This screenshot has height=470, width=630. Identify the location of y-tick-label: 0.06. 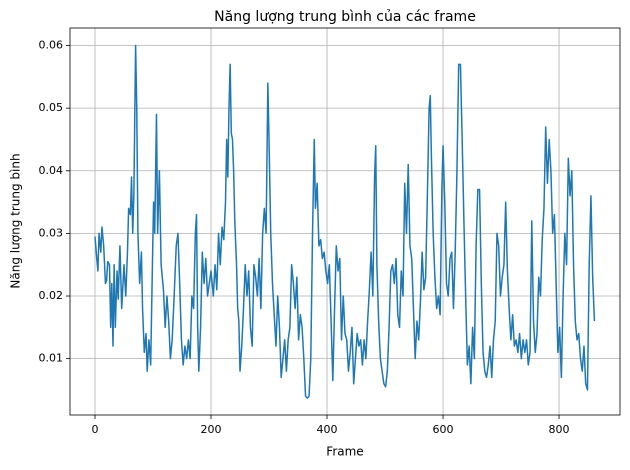
(51, 45).